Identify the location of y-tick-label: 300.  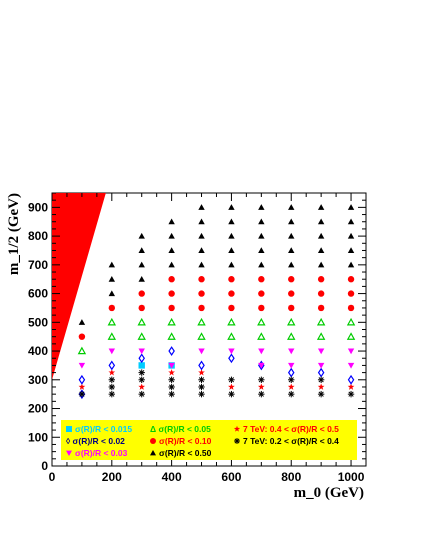
(38, 380).